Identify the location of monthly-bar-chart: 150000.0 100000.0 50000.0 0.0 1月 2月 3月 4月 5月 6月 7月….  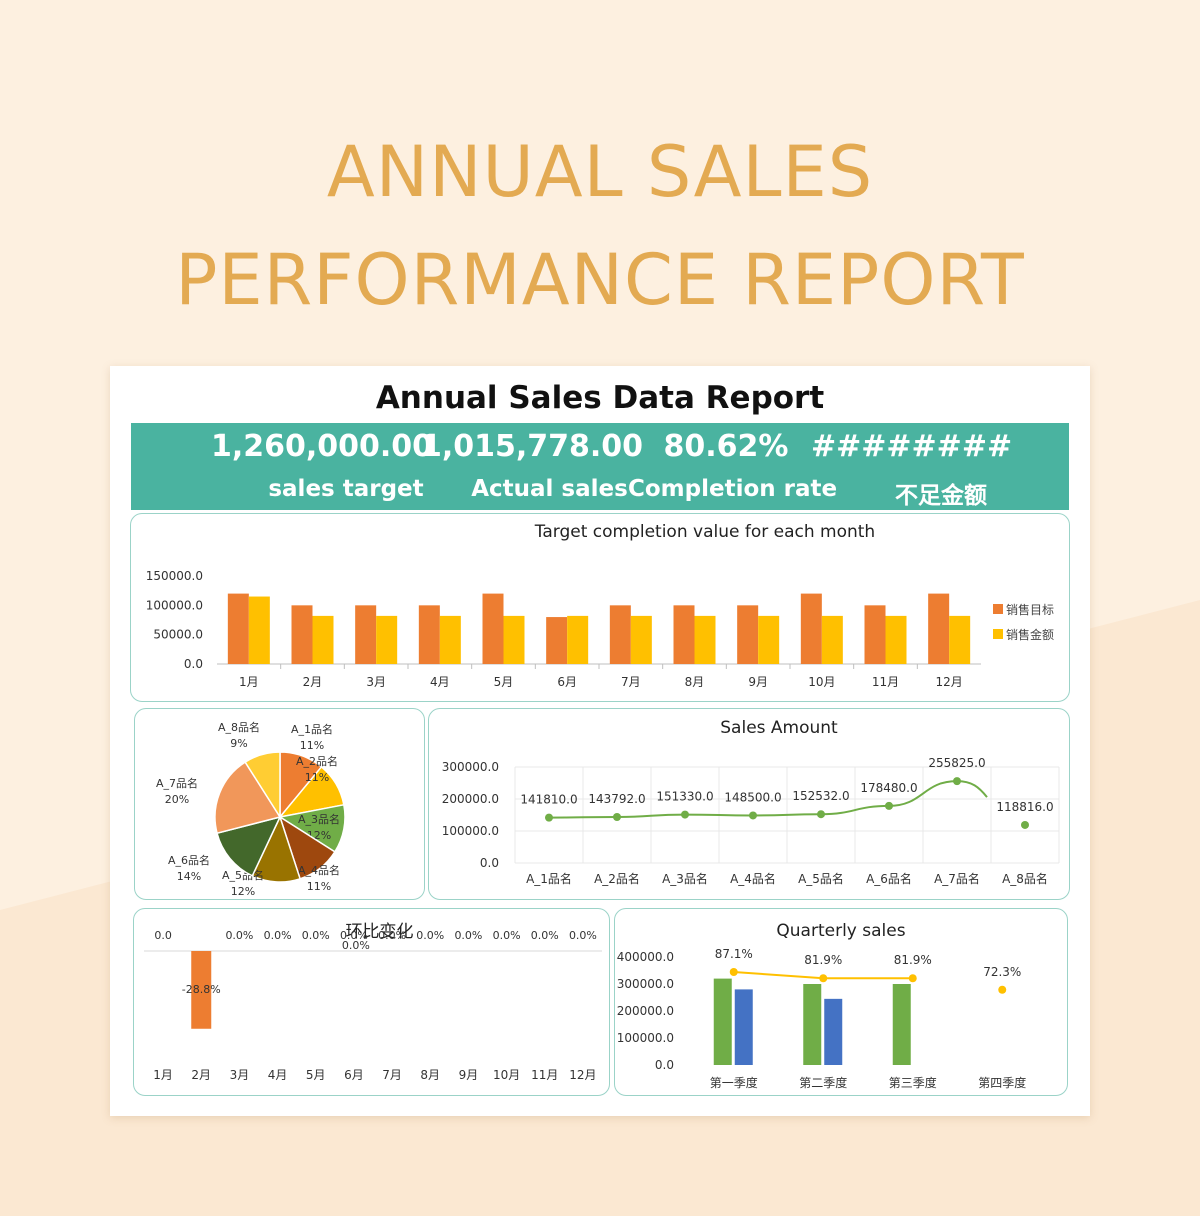
(600, 629).